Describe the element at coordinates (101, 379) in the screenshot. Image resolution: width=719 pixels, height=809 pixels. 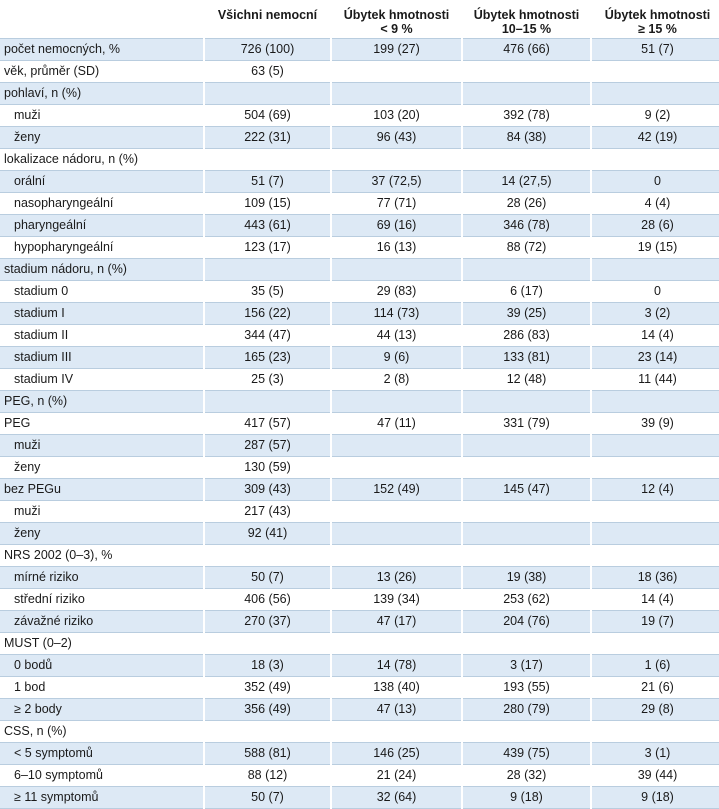
I see `row-label: stadium IV` at that location.